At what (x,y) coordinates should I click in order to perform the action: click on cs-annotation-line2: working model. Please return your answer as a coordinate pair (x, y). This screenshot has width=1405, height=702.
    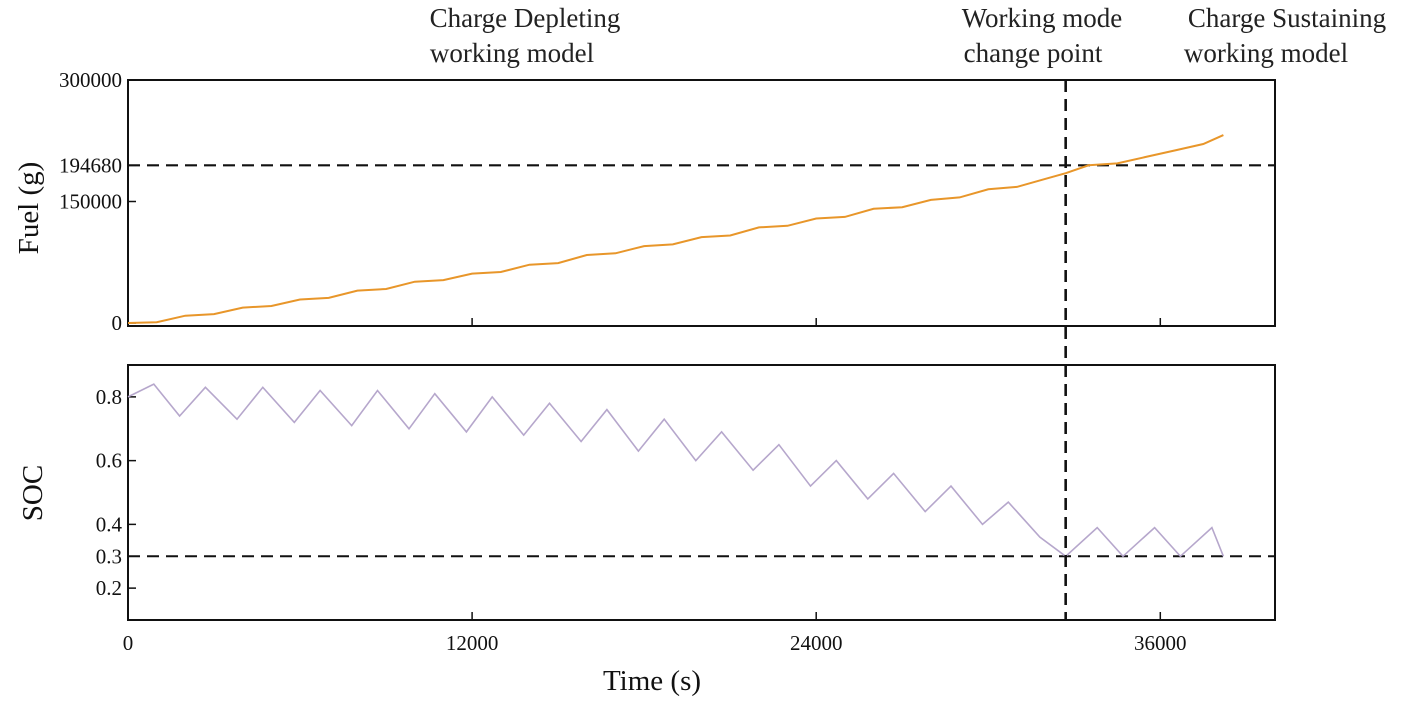
    Looking at the image, I should click on (1266, 53).